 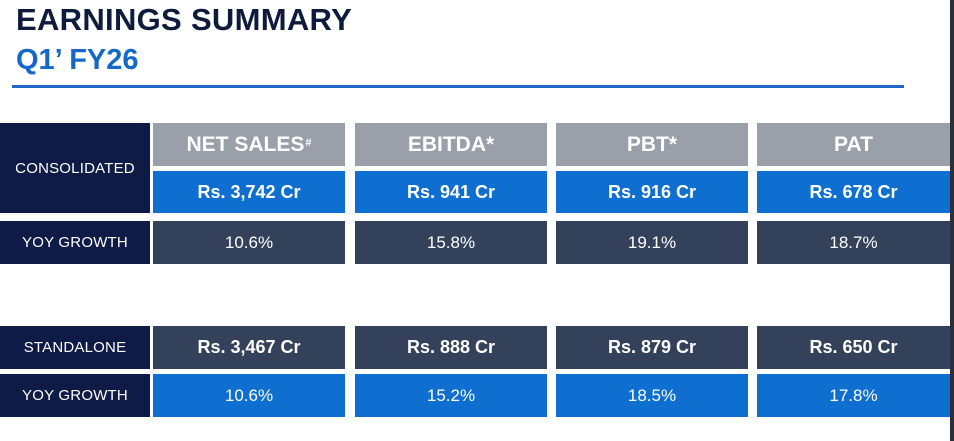 I want to click on consolidated-pbt-growth: 19.1%, so click(x=652, y=242).